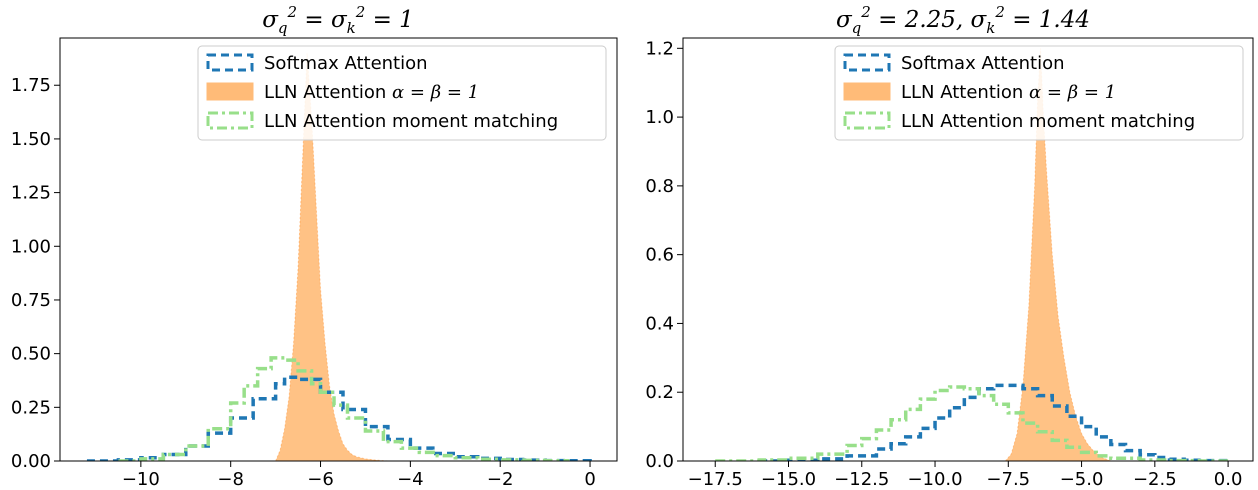 The width and height of the screenshot is (1258, 490). What do you see at coordinates (31, 193) in the screenshot?
I see `y-tick-label: 1.25` at bounding box center [31, 193].